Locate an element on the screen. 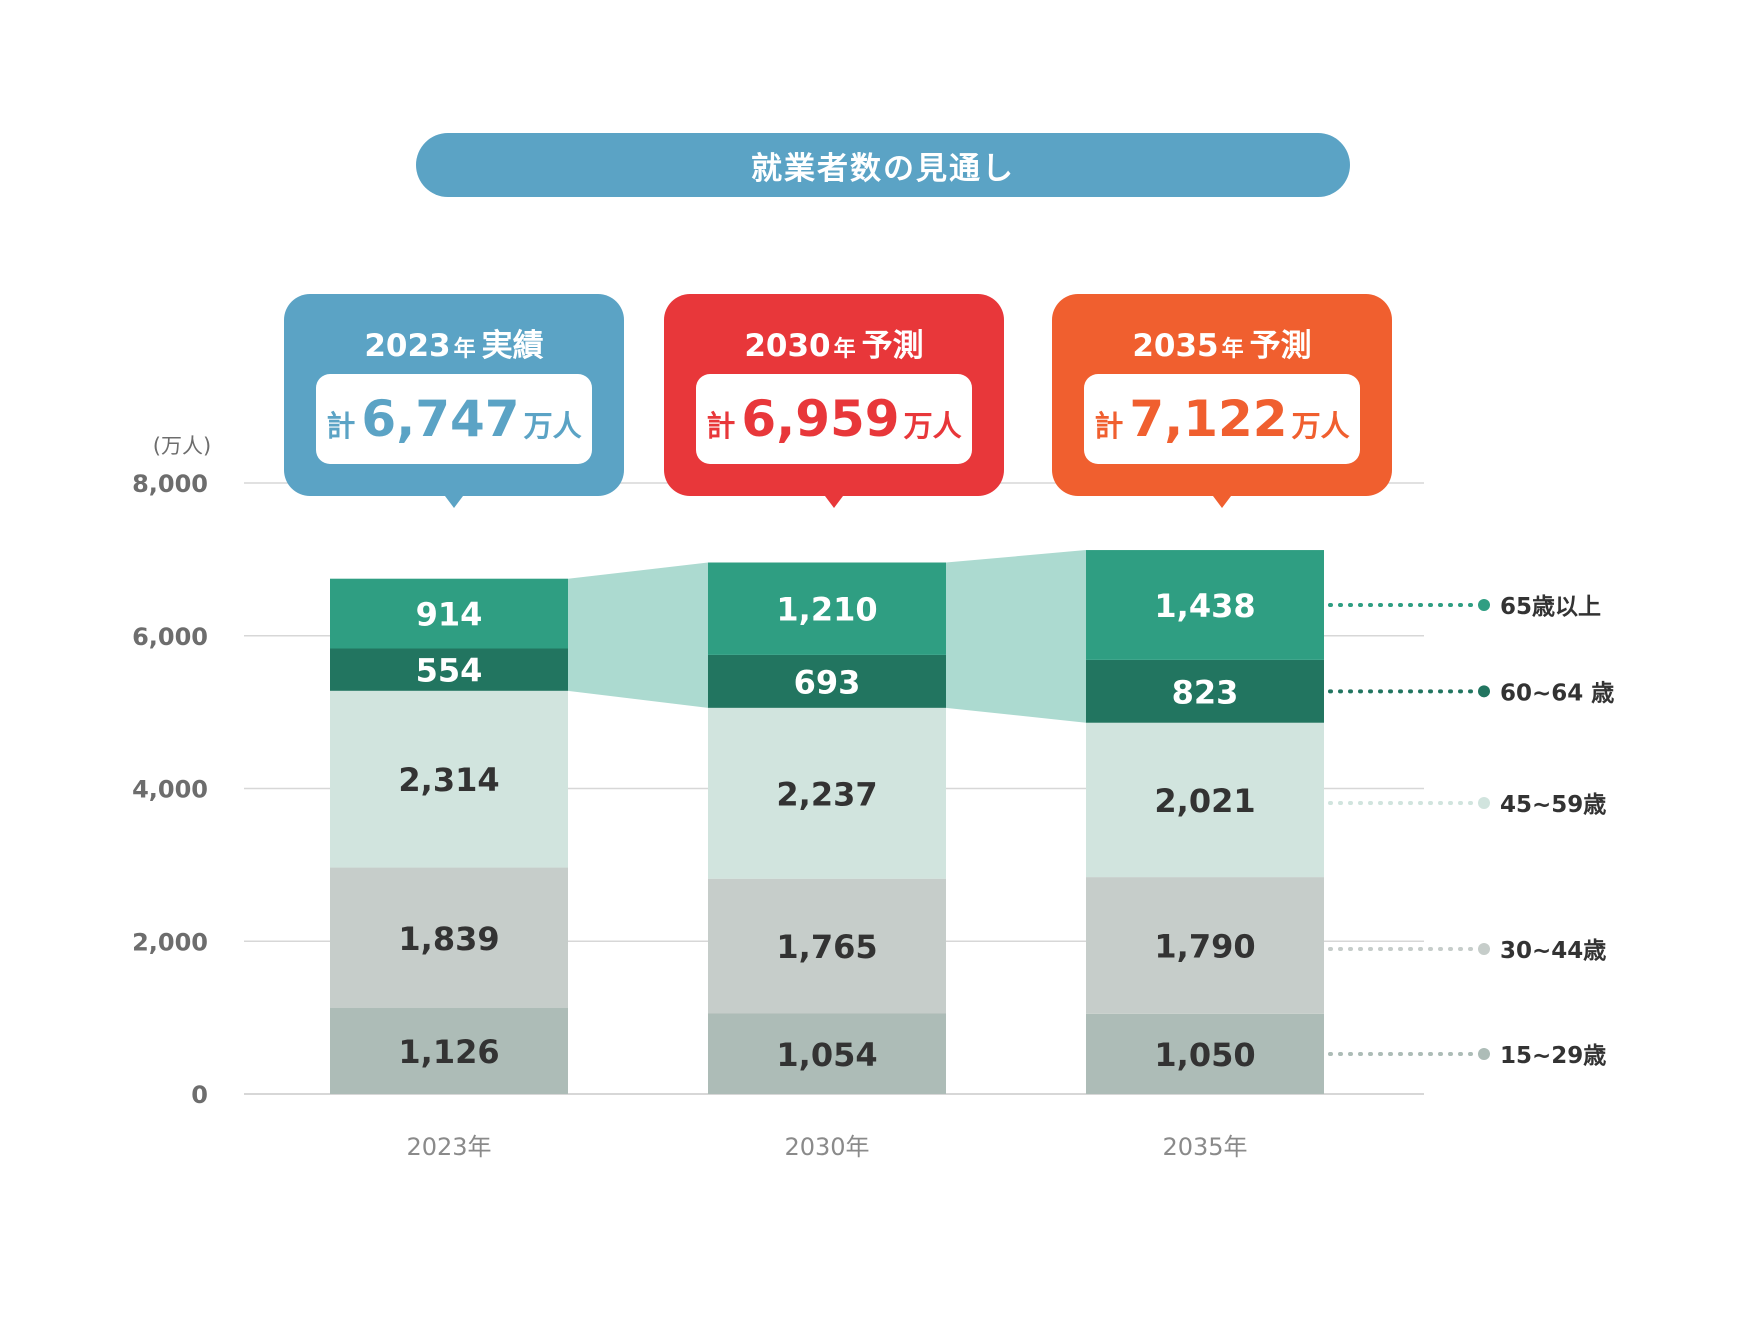  data-label: 823 is located at coordinates (1205, 692).